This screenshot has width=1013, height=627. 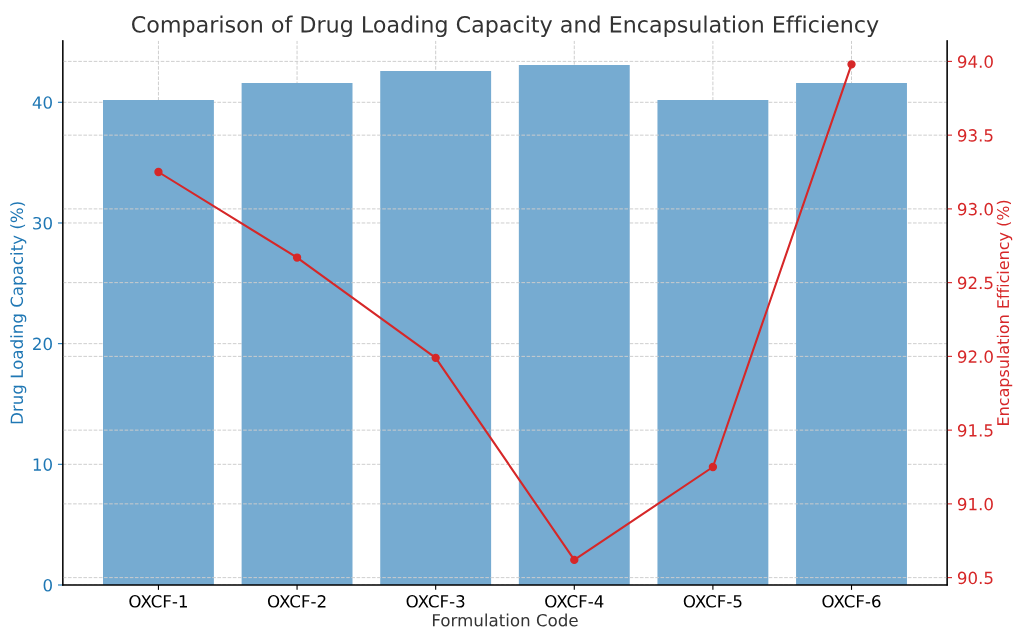 What do you see at coordinates (975, 430) in the screenshot?
I see `y2-tick-label: 91.5` at bounding box center [975, 430].